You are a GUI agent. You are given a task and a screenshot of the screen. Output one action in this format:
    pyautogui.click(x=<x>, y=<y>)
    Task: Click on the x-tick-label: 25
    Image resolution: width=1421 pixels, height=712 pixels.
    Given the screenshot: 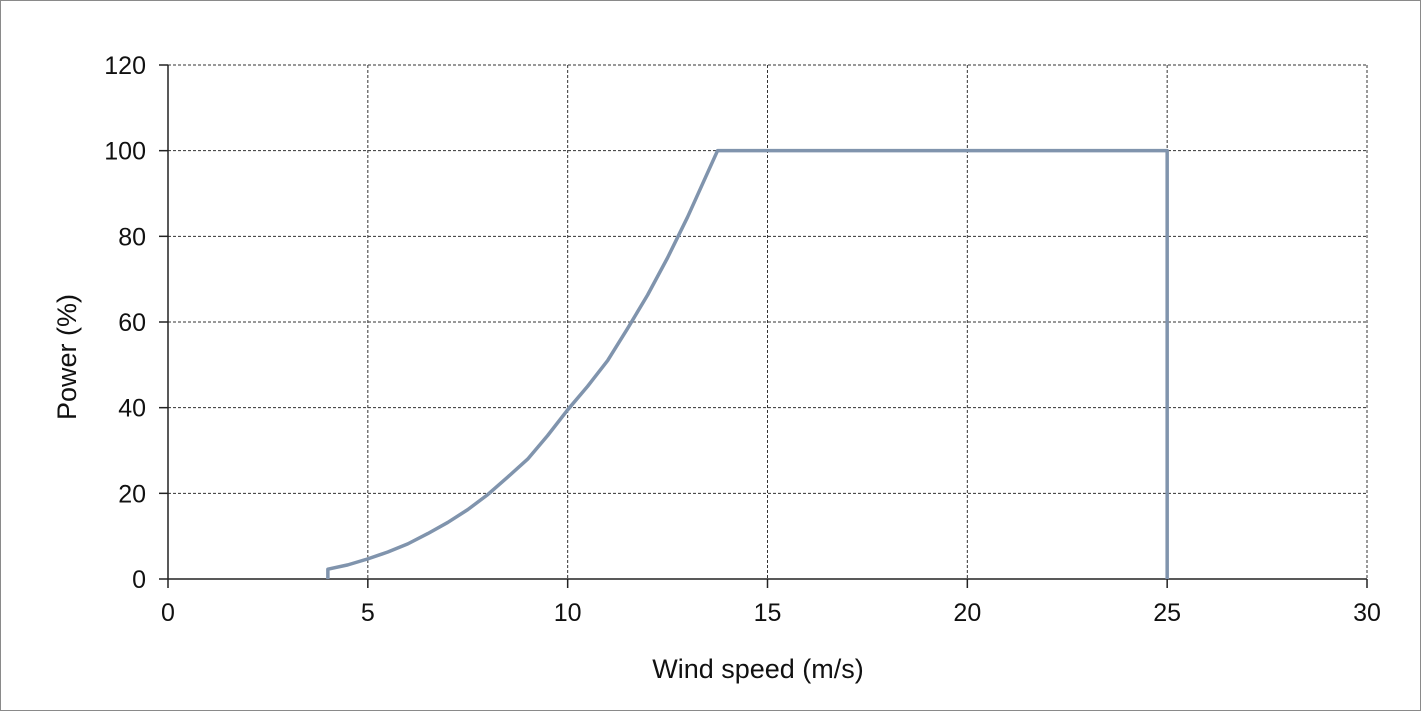 What is the action you would take?
    pyautogui.click(x=1167, y=613)
    